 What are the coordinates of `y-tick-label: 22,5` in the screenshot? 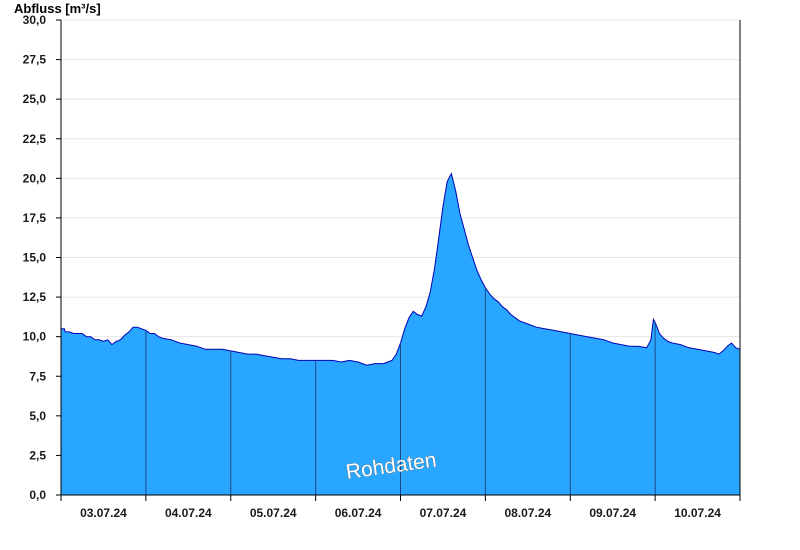 It's located at (35, 139).